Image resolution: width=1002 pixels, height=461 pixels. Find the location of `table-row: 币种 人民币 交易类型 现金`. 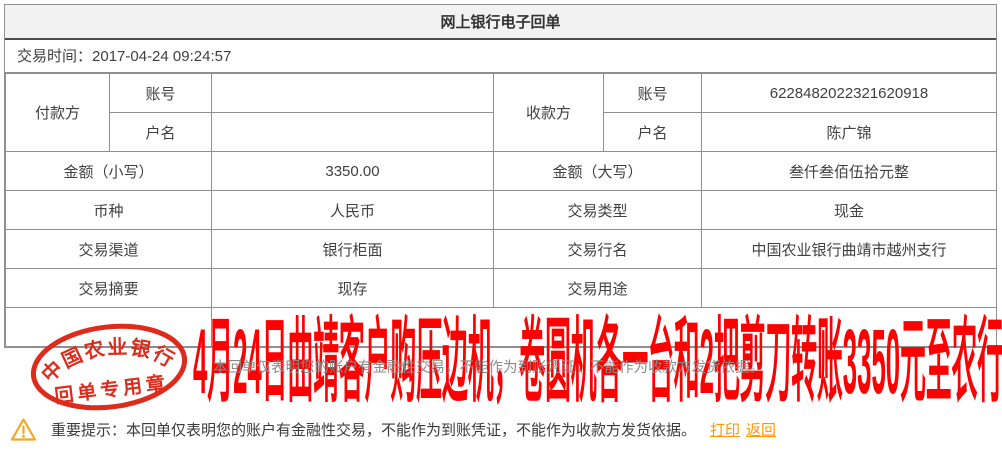

table-row: 币种 人民币 交易类型 现金 is located at coordinates (501, 210).